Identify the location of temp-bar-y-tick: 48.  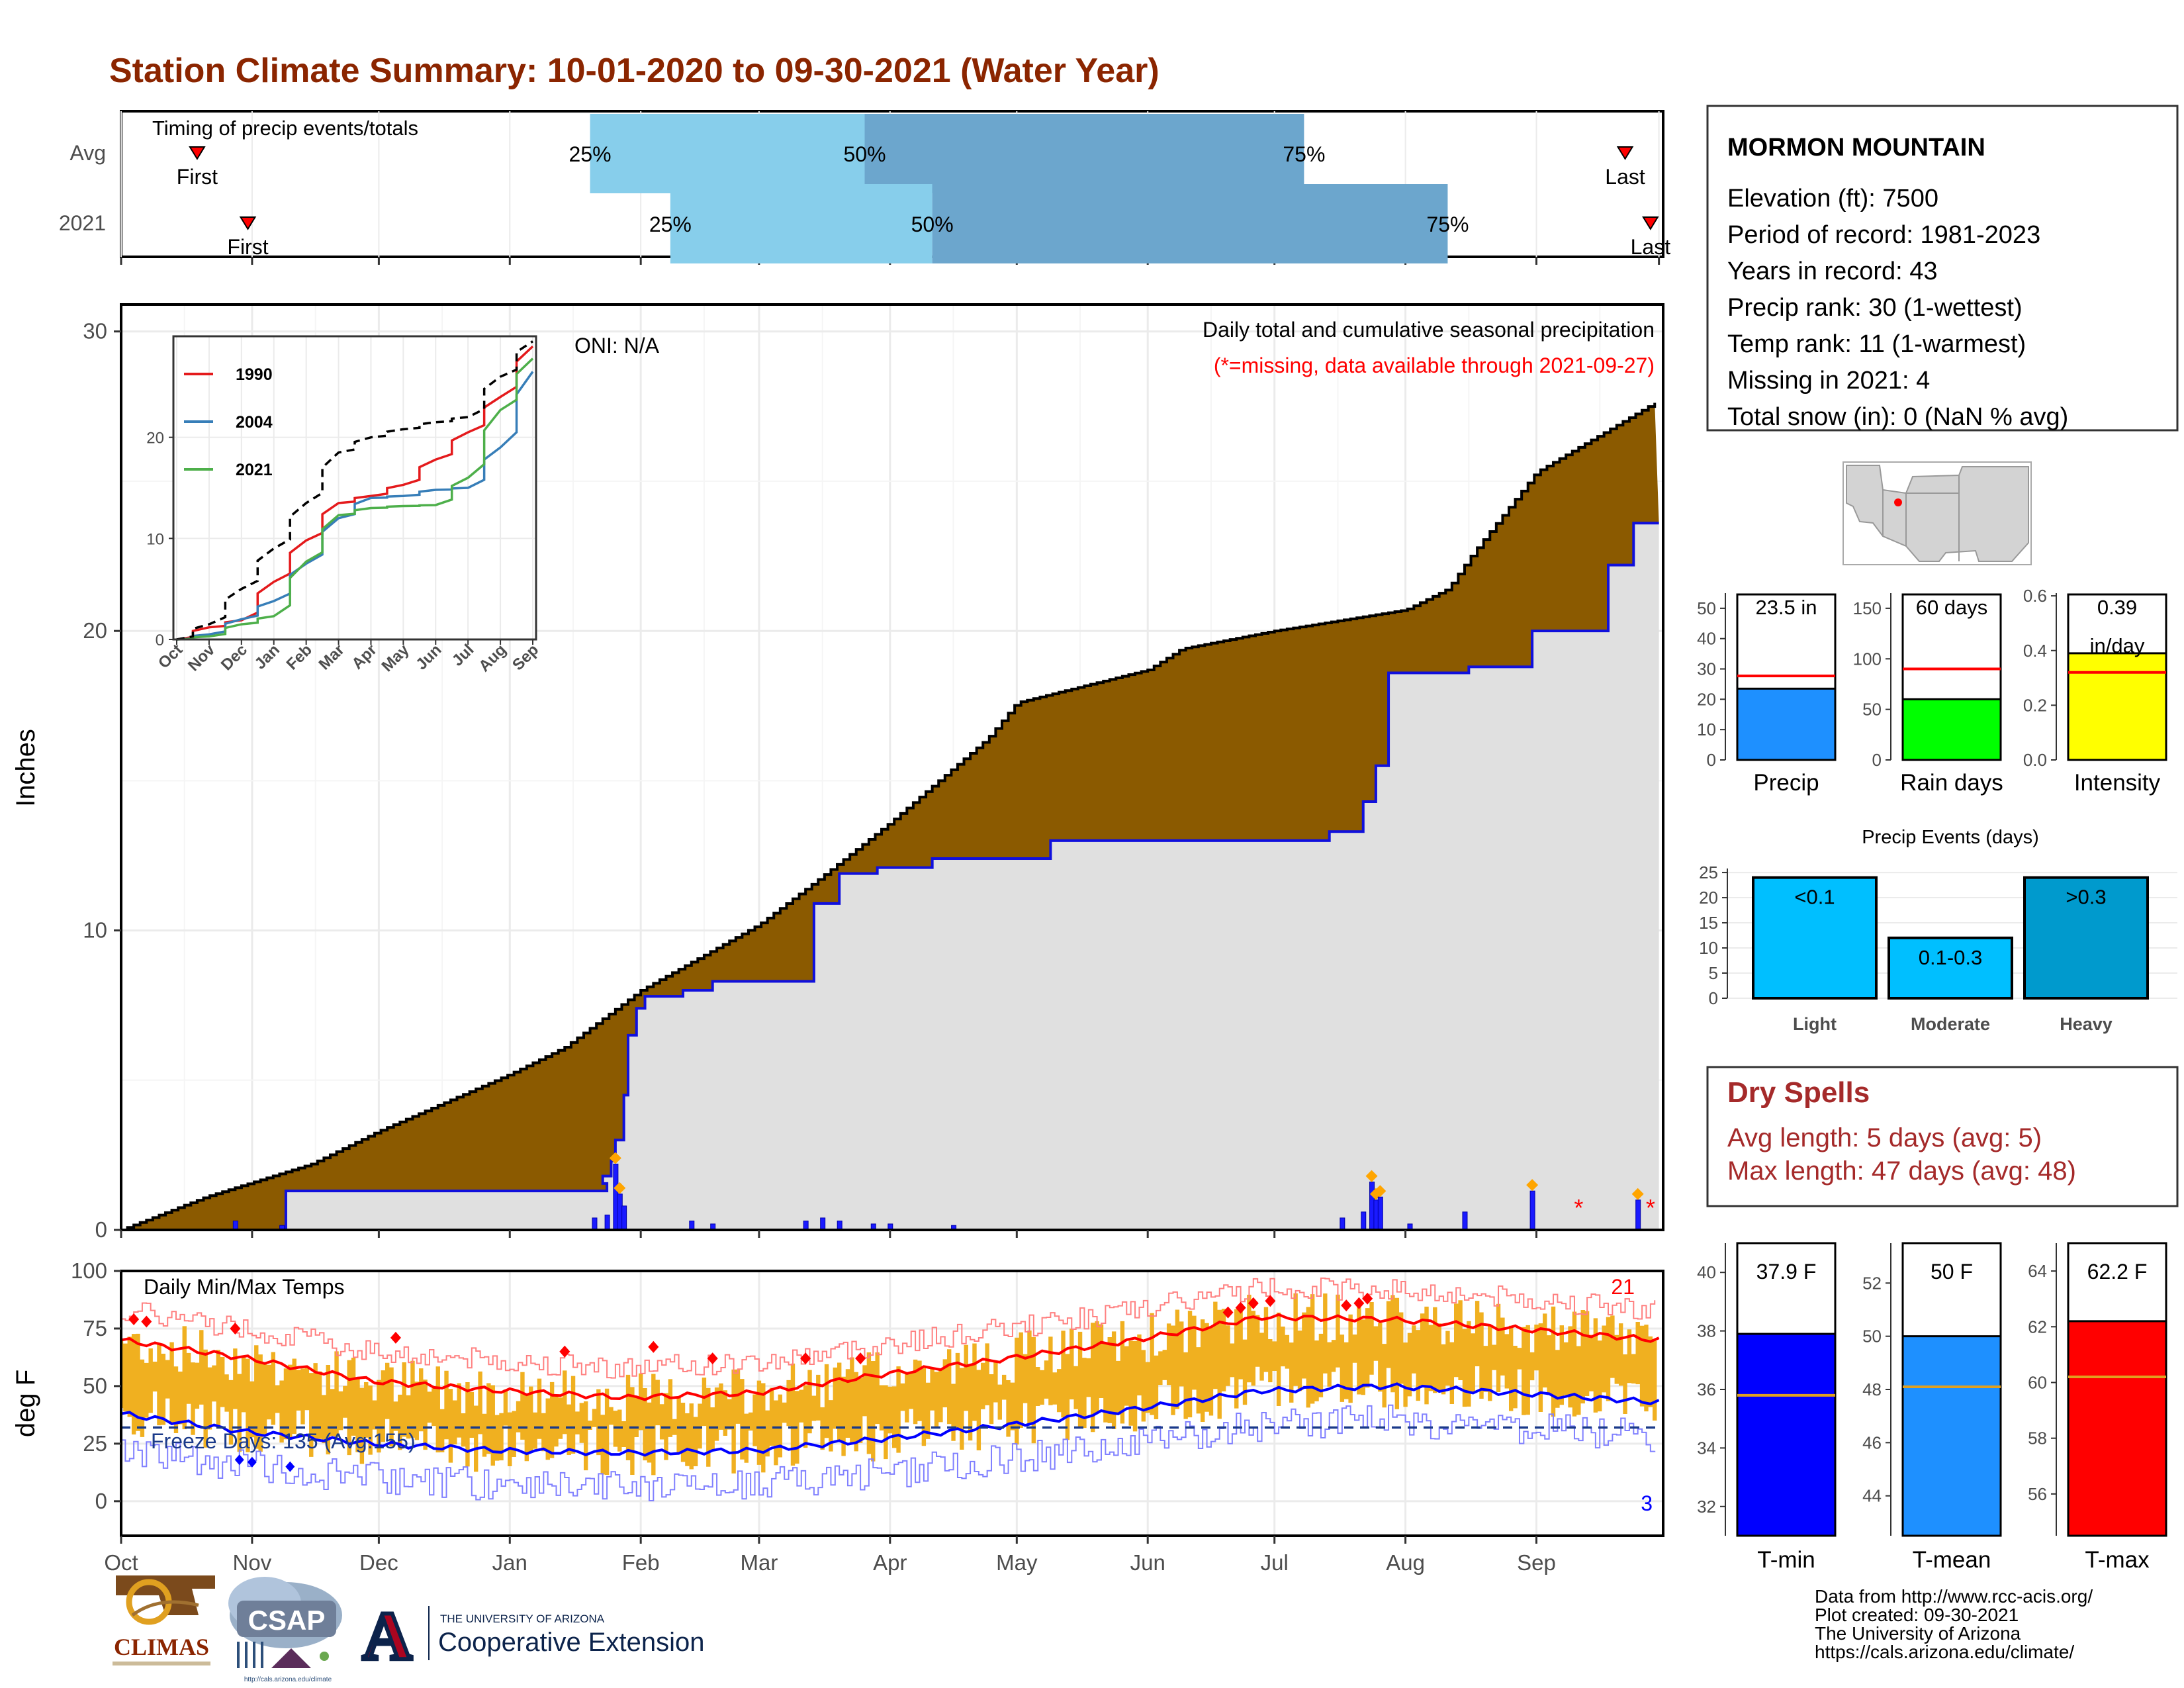
(1872, 1389).